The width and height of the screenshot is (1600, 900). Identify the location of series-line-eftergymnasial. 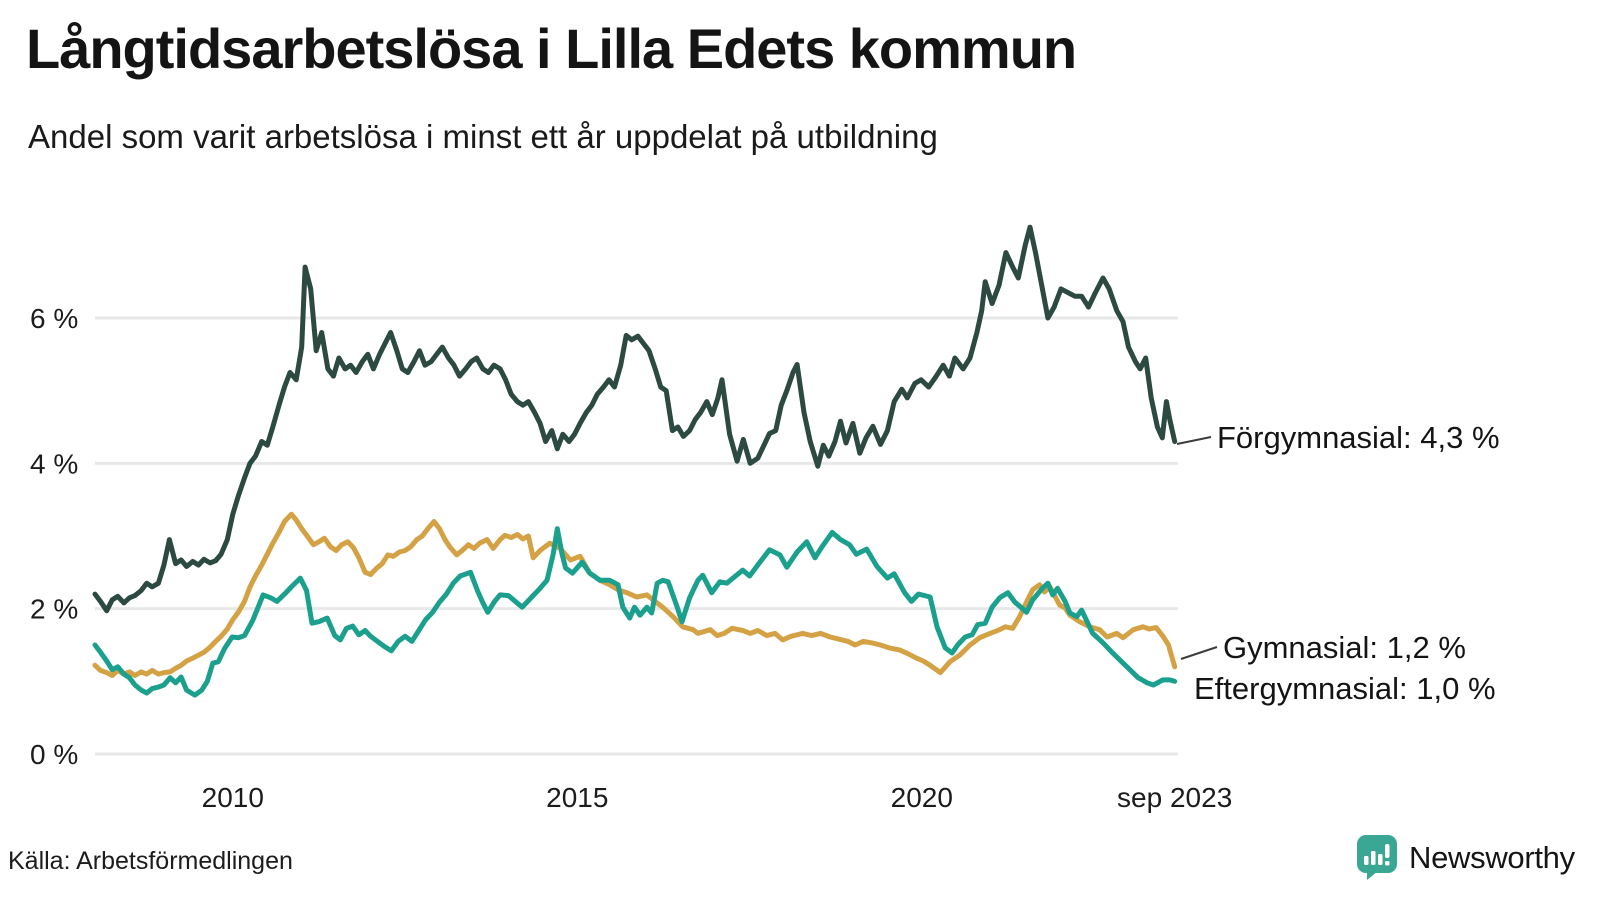
(635, 612).